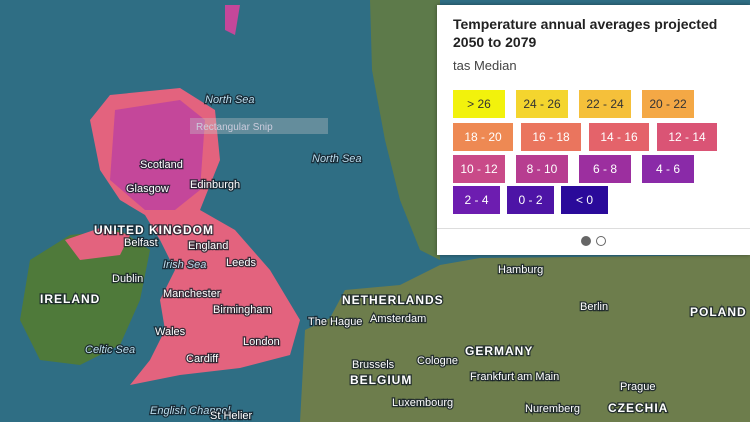  Describe the element at coordinates (170, 332) in the screenshot. I see `map-label: Wales` at that location.